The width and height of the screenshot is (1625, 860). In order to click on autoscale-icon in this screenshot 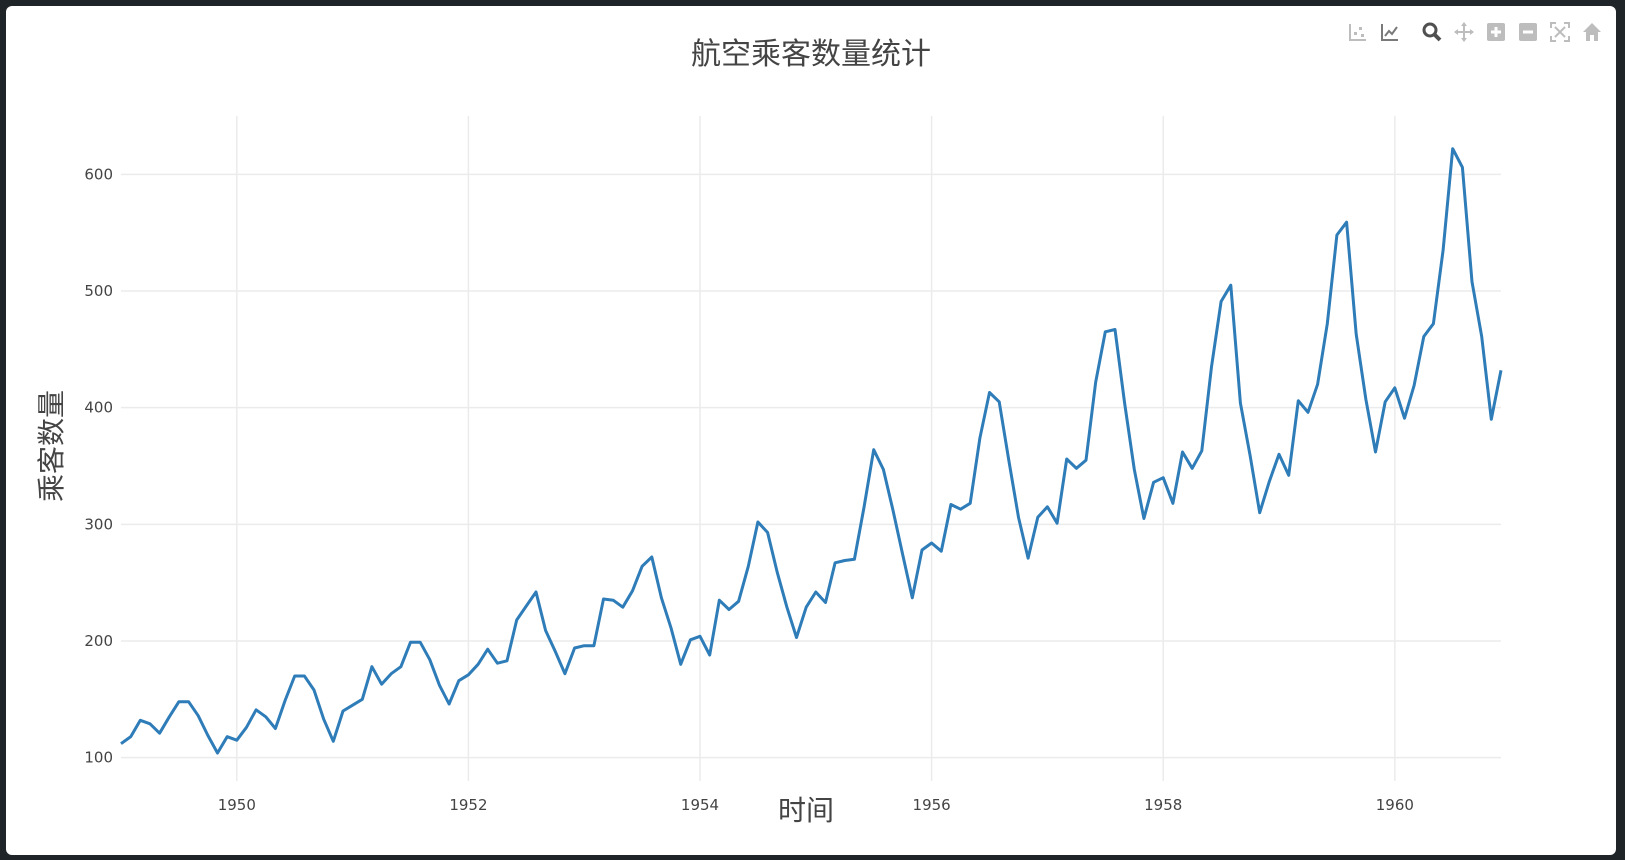, I will do `click(1560, 32)`.